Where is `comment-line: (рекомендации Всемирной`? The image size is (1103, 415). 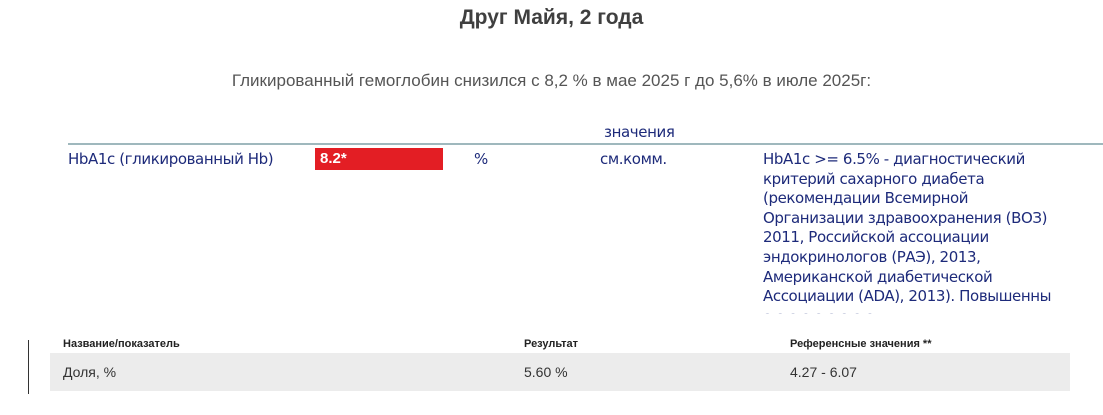
comment-line: (рекомендации Всемирной is located at coordinates (866, 198).